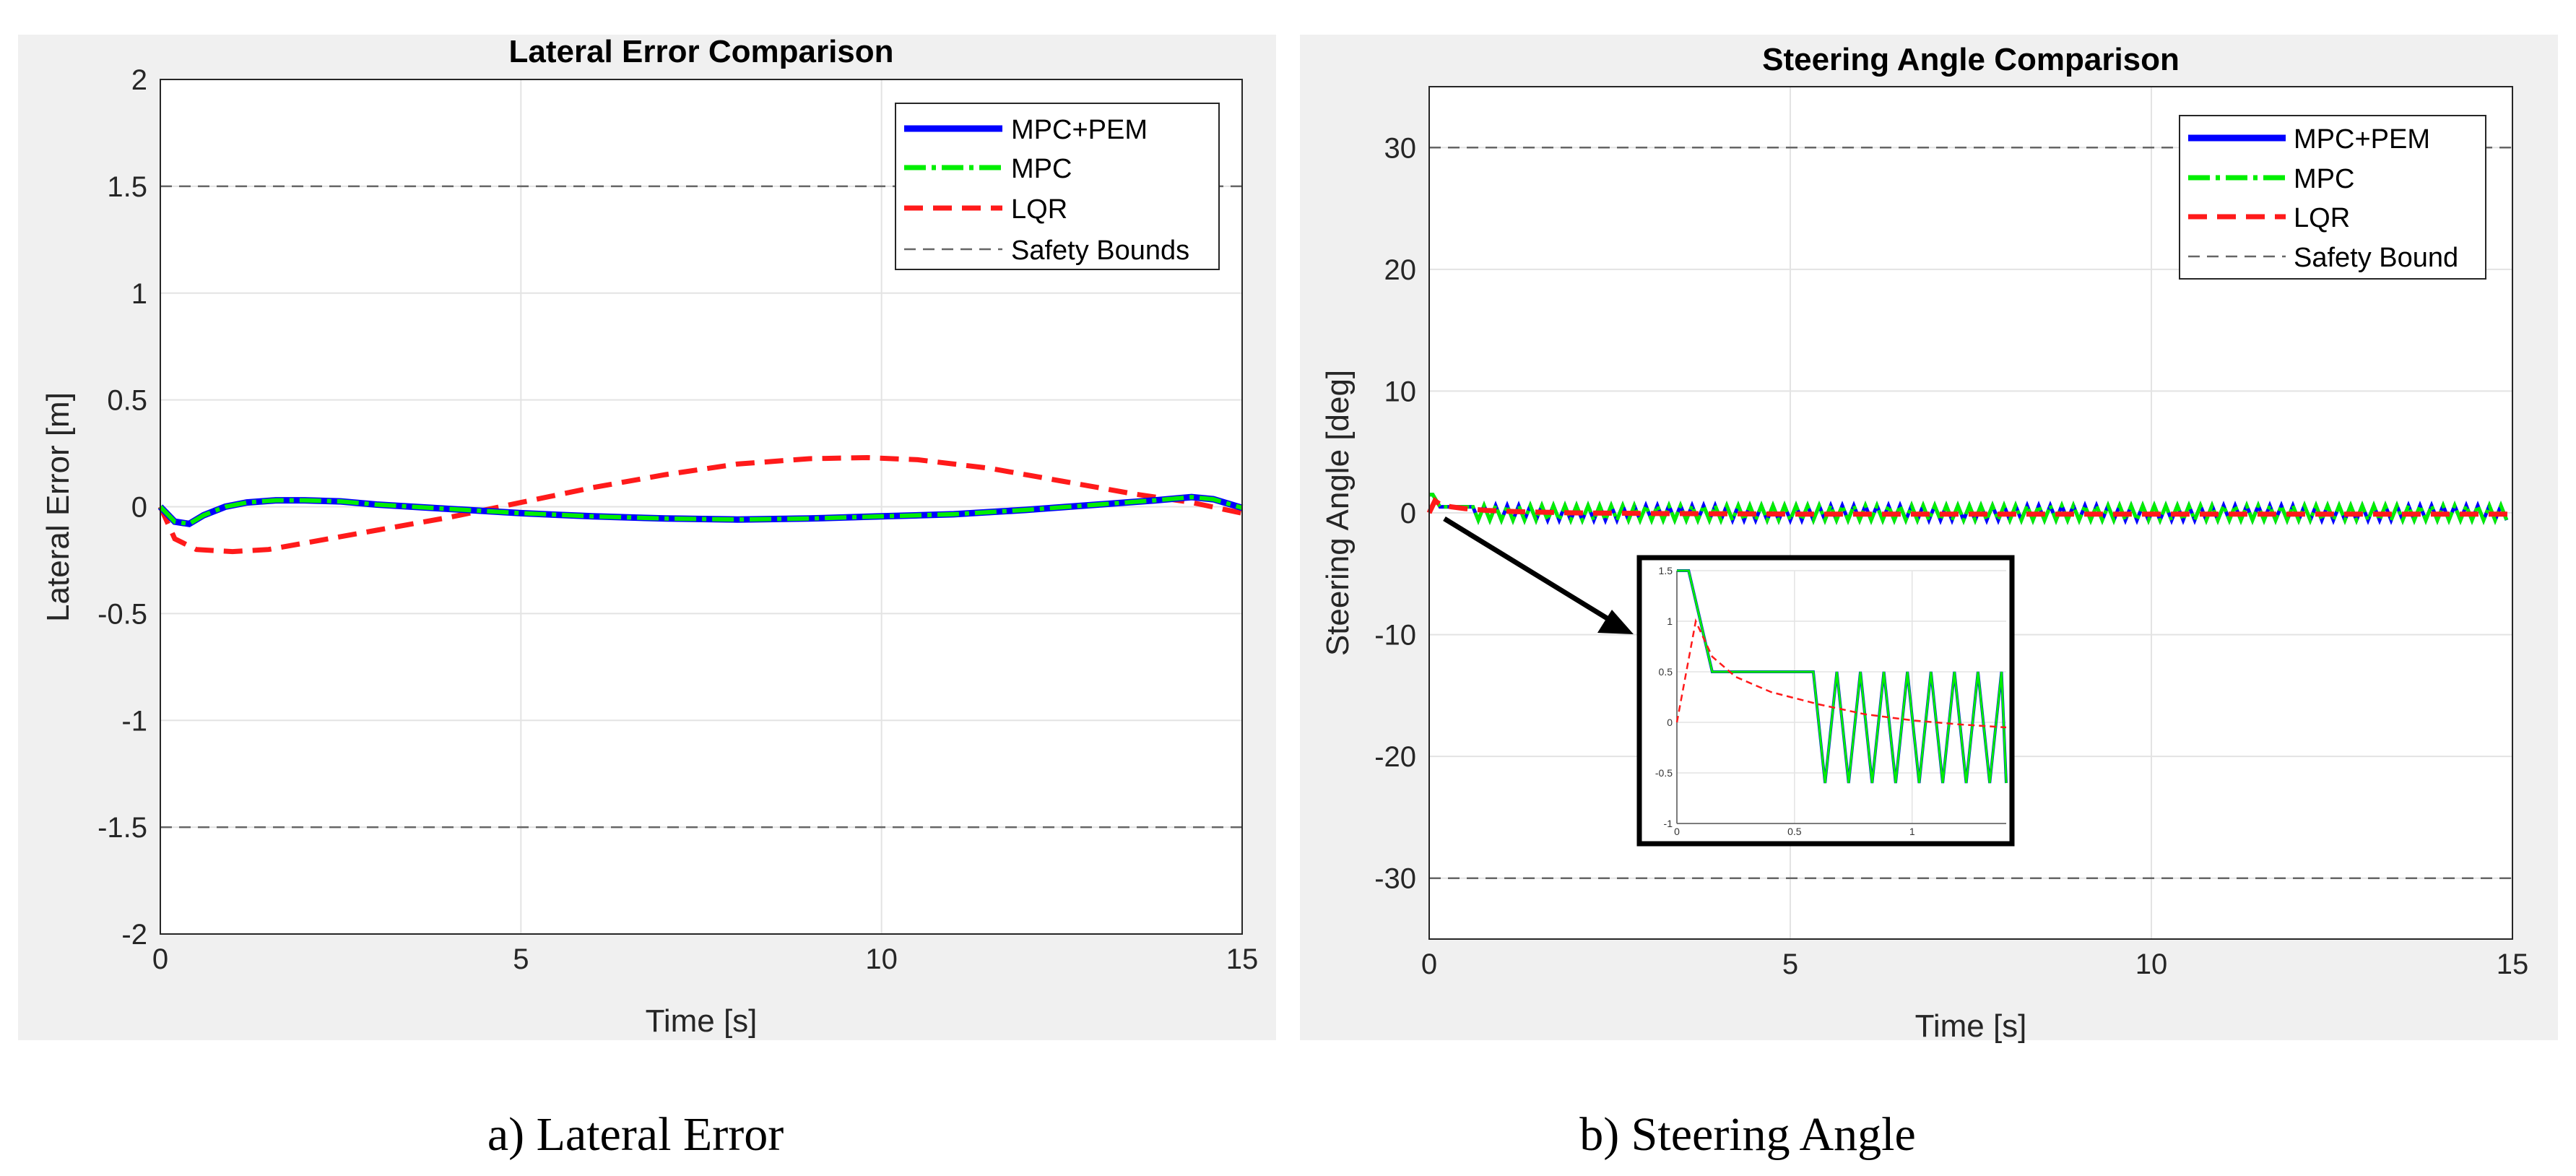  I want to click on zoom-arrow, so click(1538, 575).